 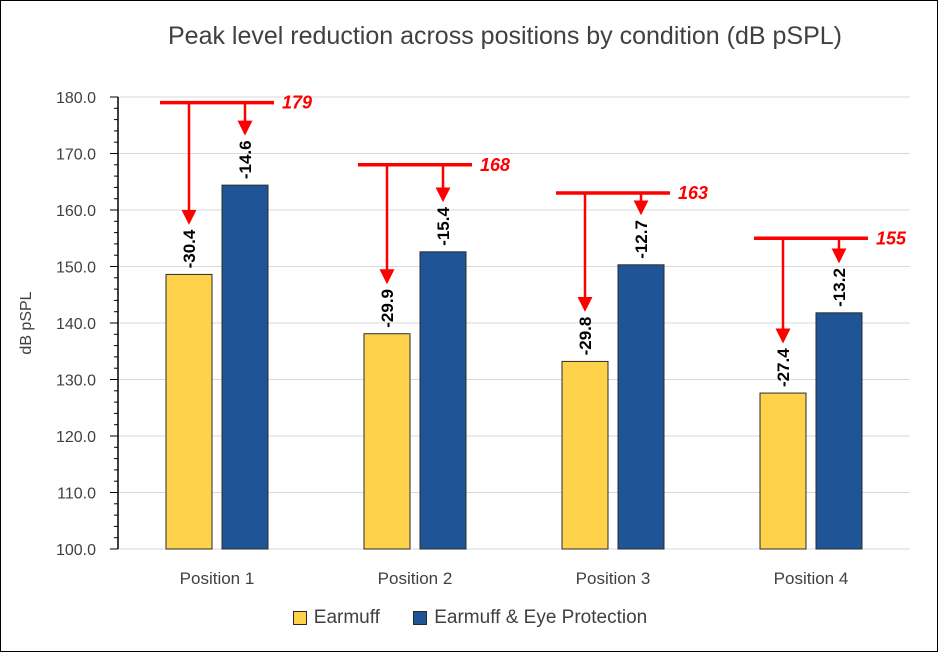 I want to click on peak-value-label: 179, so click(x=297, y=103).